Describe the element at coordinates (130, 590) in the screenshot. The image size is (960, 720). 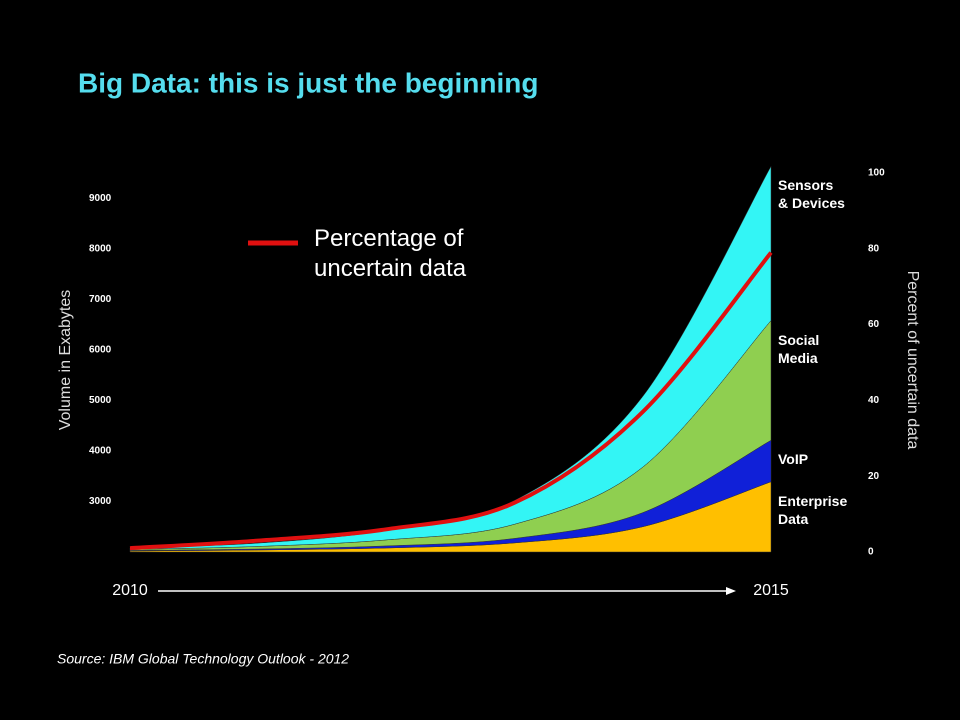
I see `x-tick-label: 2010` at that location.